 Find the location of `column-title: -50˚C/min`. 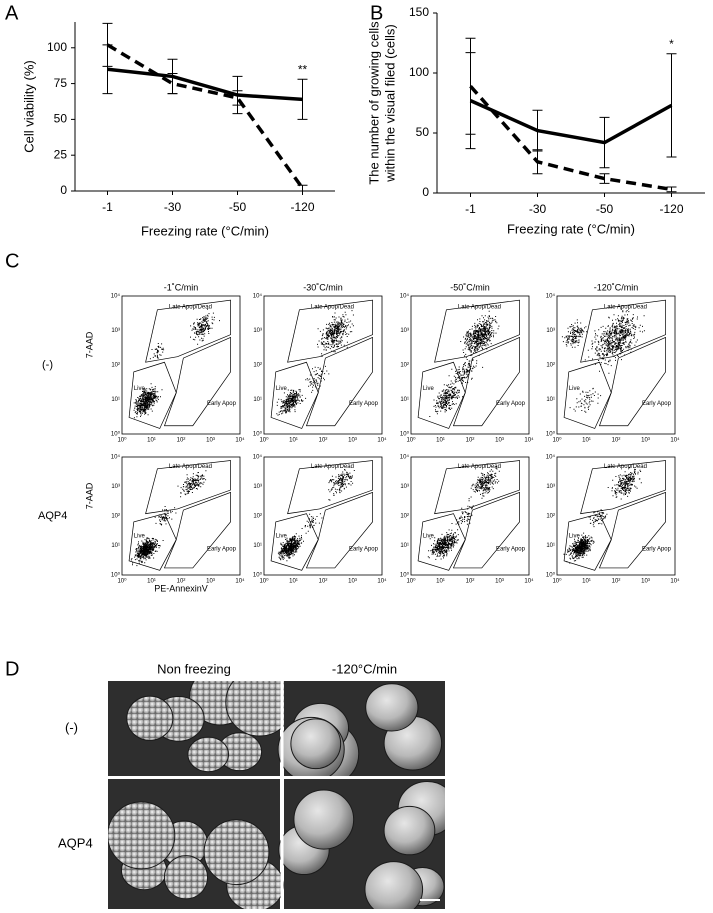

column-title: -50˚C/min is located at coordinates (470, 287).